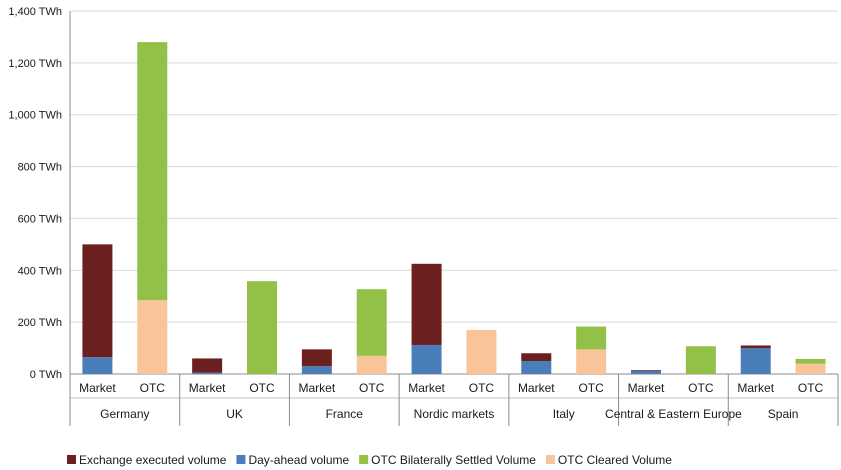  Describe the element at coordinates (453, 460) in the screenshot. I see `legend-label: OTC Bilaterally Settled Volume` at that location.